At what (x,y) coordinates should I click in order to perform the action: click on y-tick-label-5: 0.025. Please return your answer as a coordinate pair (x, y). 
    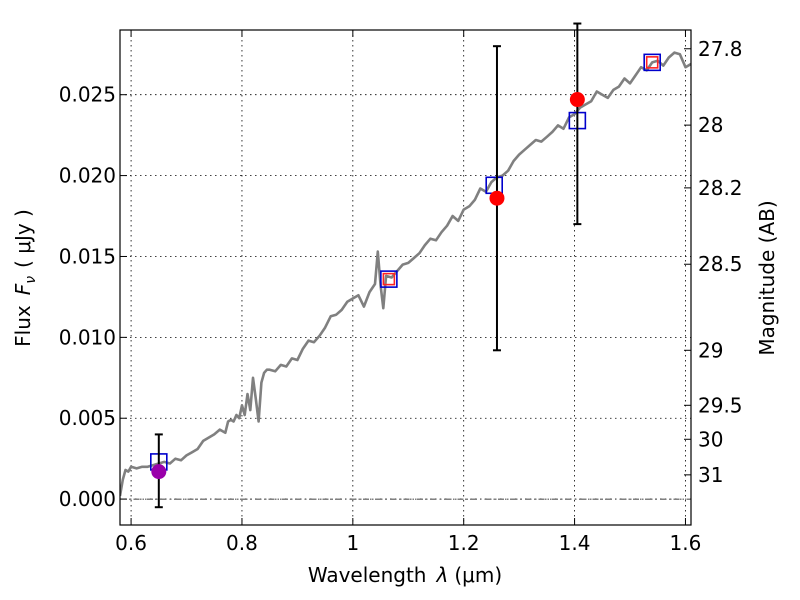
    Looking at the image, I should click on (87, 95).